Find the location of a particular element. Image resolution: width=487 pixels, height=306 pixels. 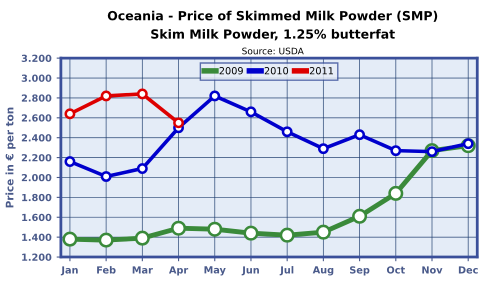

y-tick-label: 2.000 is located at coordinates (37, 178).